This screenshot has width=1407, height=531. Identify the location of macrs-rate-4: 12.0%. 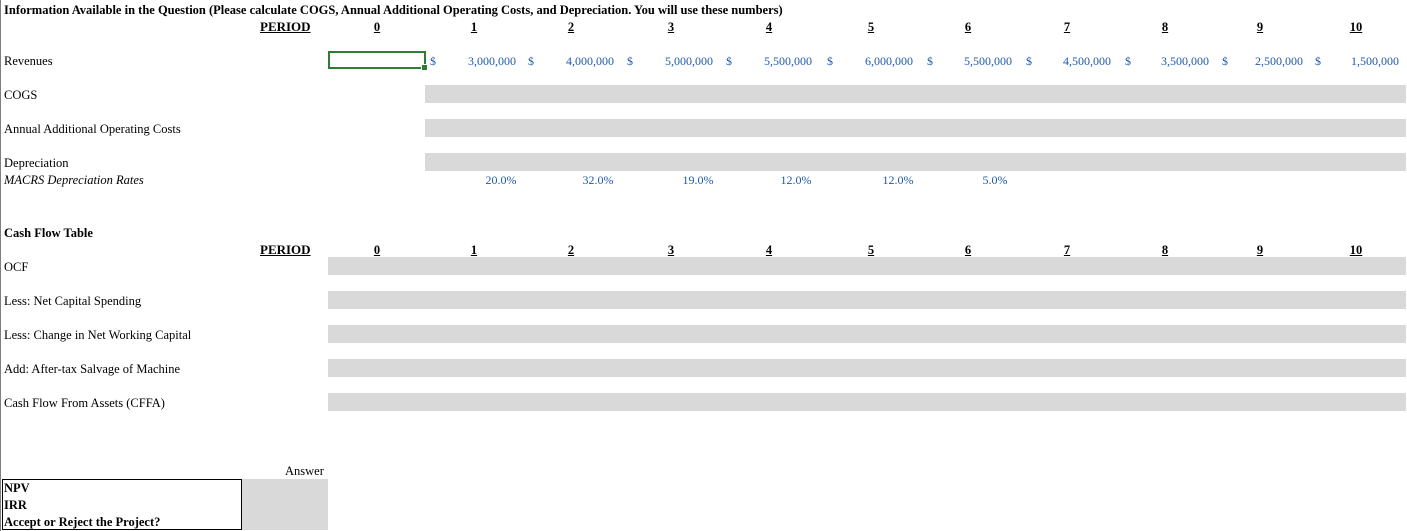
(796, 180).